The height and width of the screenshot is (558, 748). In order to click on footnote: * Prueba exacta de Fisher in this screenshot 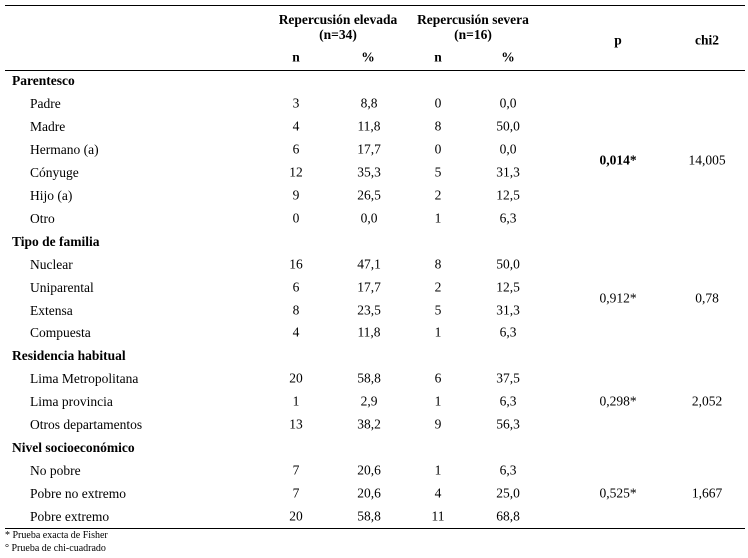, I will do `click(56, 535)`.